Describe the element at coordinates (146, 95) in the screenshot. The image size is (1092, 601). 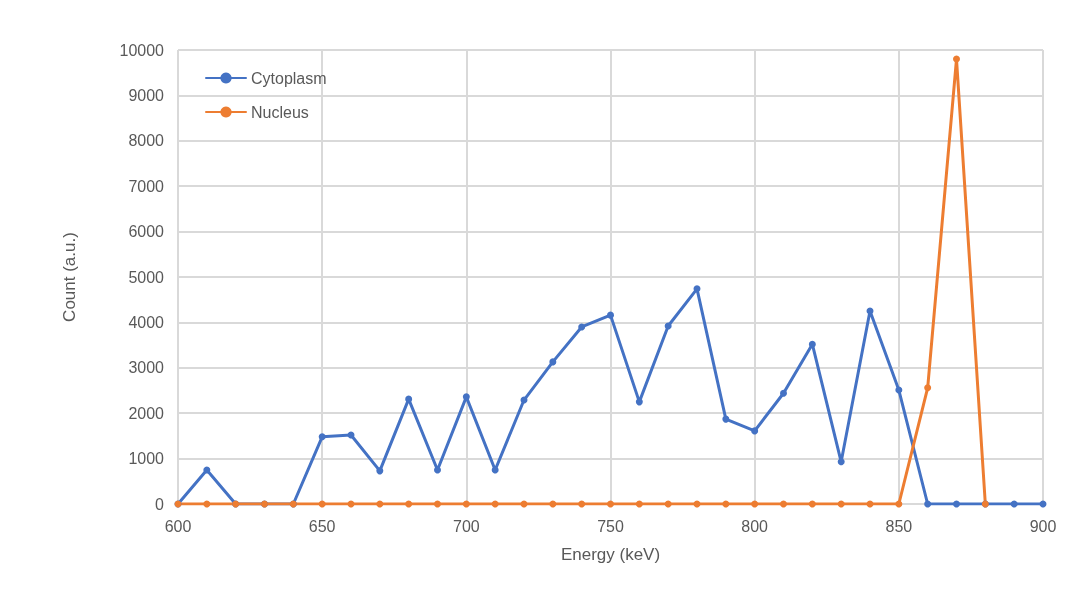
I see `y-tick-label: 9000` at that location.